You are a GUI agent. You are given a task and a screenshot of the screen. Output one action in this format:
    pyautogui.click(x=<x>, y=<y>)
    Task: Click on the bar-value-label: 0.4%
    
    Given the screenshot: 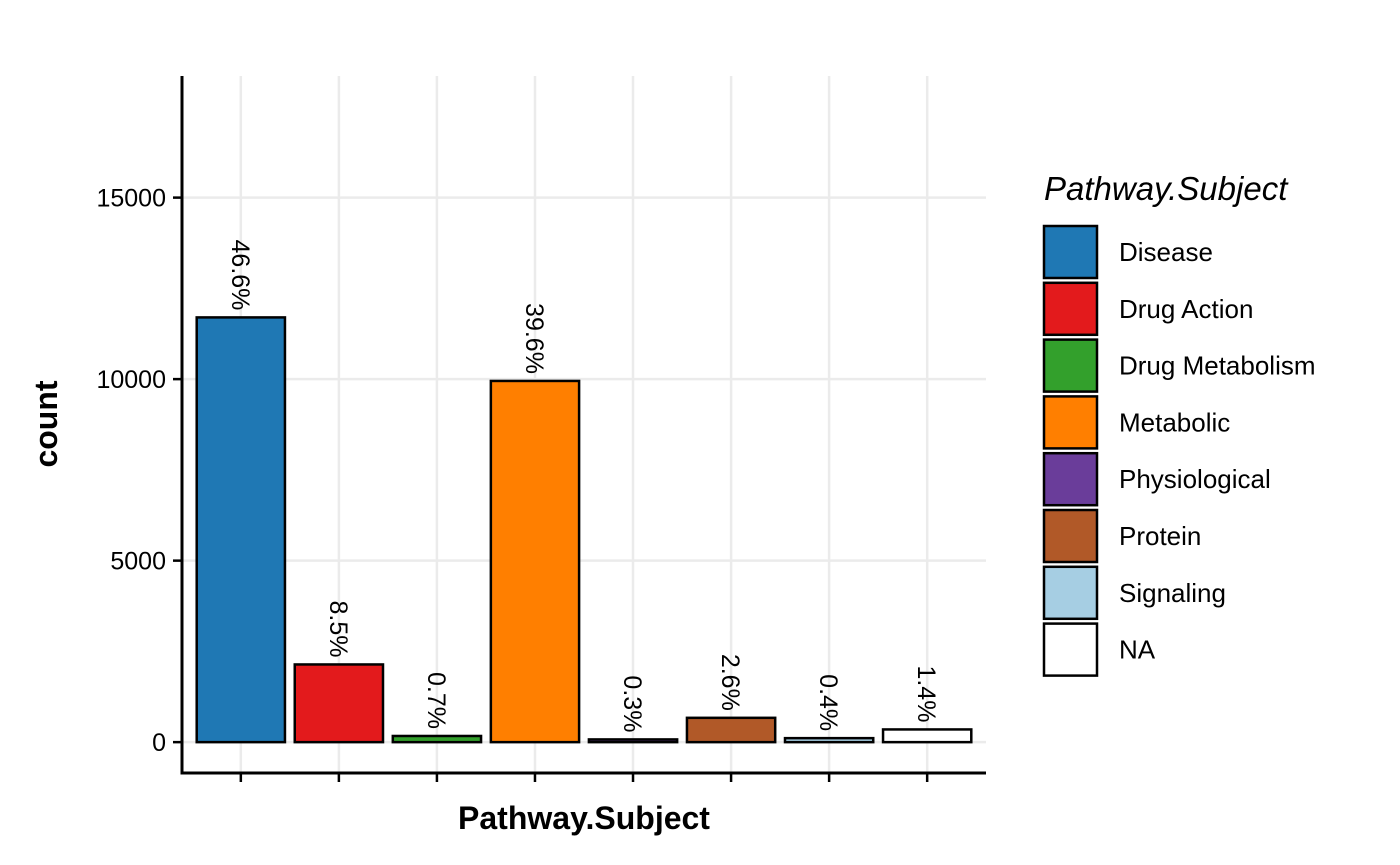 What is the action you would take?
    pyautogui.click(x=828, y=702)
    